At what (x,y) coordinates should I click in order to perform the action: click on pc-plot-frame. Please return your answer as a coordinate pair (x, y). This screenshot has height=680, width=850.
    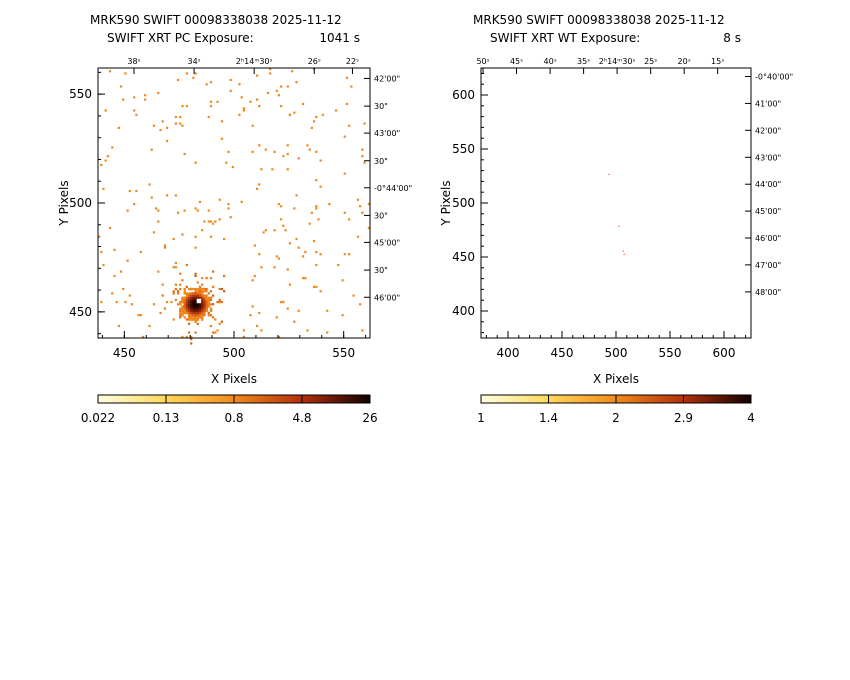
    Looking at the image, I should click on (234, 203).